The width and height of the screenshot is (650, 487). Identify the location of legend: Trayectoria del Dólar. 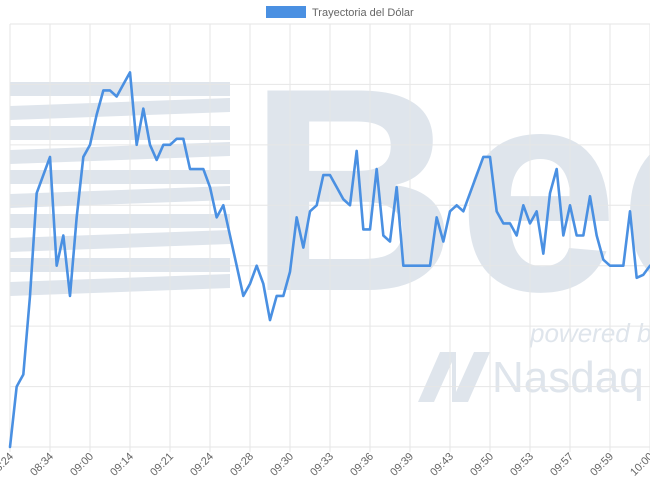
(340, 12).